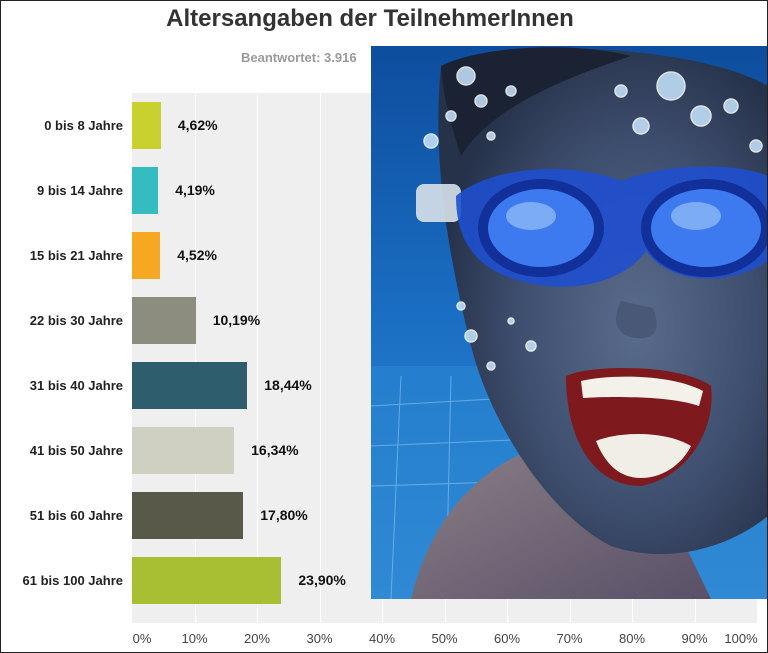  What do you see at coordinates (299, 57) in the screenshot?
I see `answered-count: Beantwortet: 3.916` at bounding box center [299, 57].